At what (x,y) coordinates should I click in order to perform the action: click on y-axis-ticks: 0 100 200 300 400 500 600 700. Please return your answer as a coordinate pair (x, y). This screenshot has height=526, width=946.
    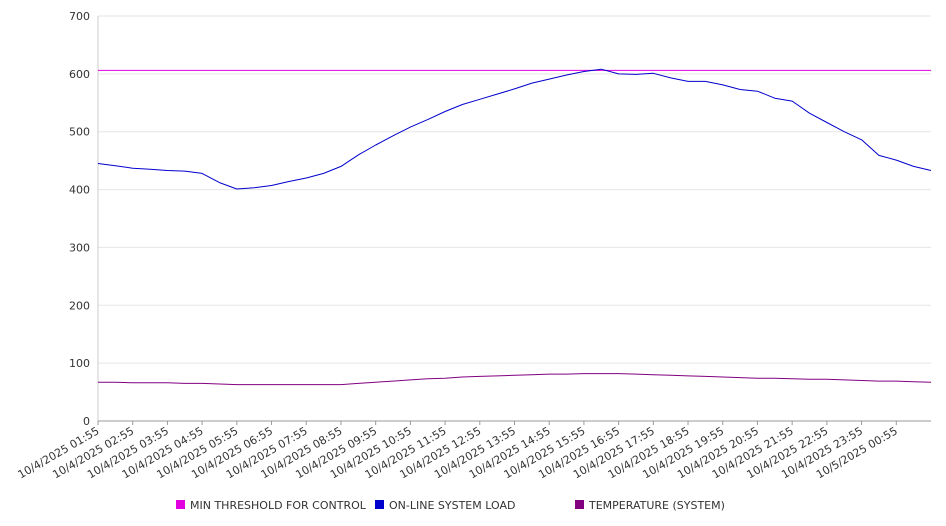
    Looking at the image, I should click on (79, 219).